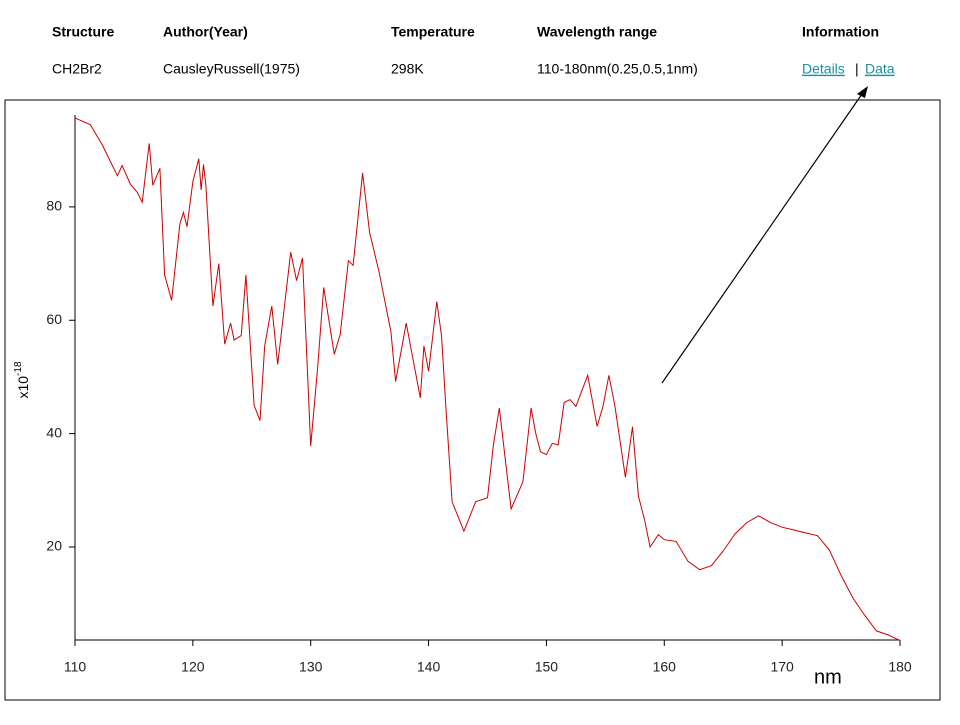 This screenshot has height=725, width=960. I want to click on x-tick-label: 140, so click(429, 667).